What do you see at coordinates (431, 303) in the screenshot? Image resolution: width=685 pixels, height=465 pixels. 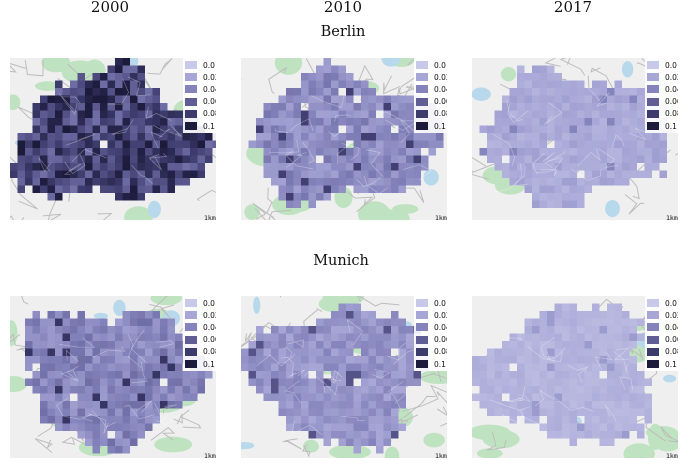 I see `legend-entry: 0.0` at bounding box center [431, 303].